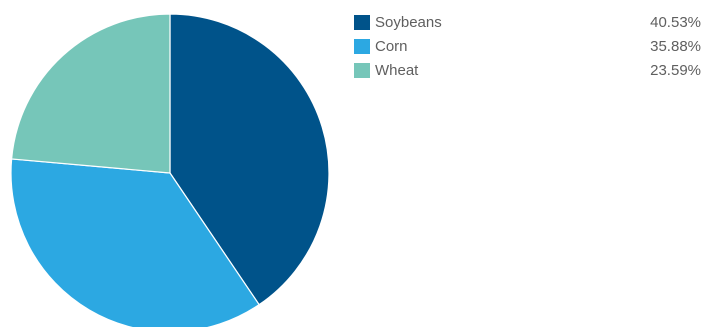 The height and width of the screenshot is (327, 702). What do you see at coordinates (362, 70) in the screenshot?
I see `legend-swatch-wheat` at bounding box center [362, 70].